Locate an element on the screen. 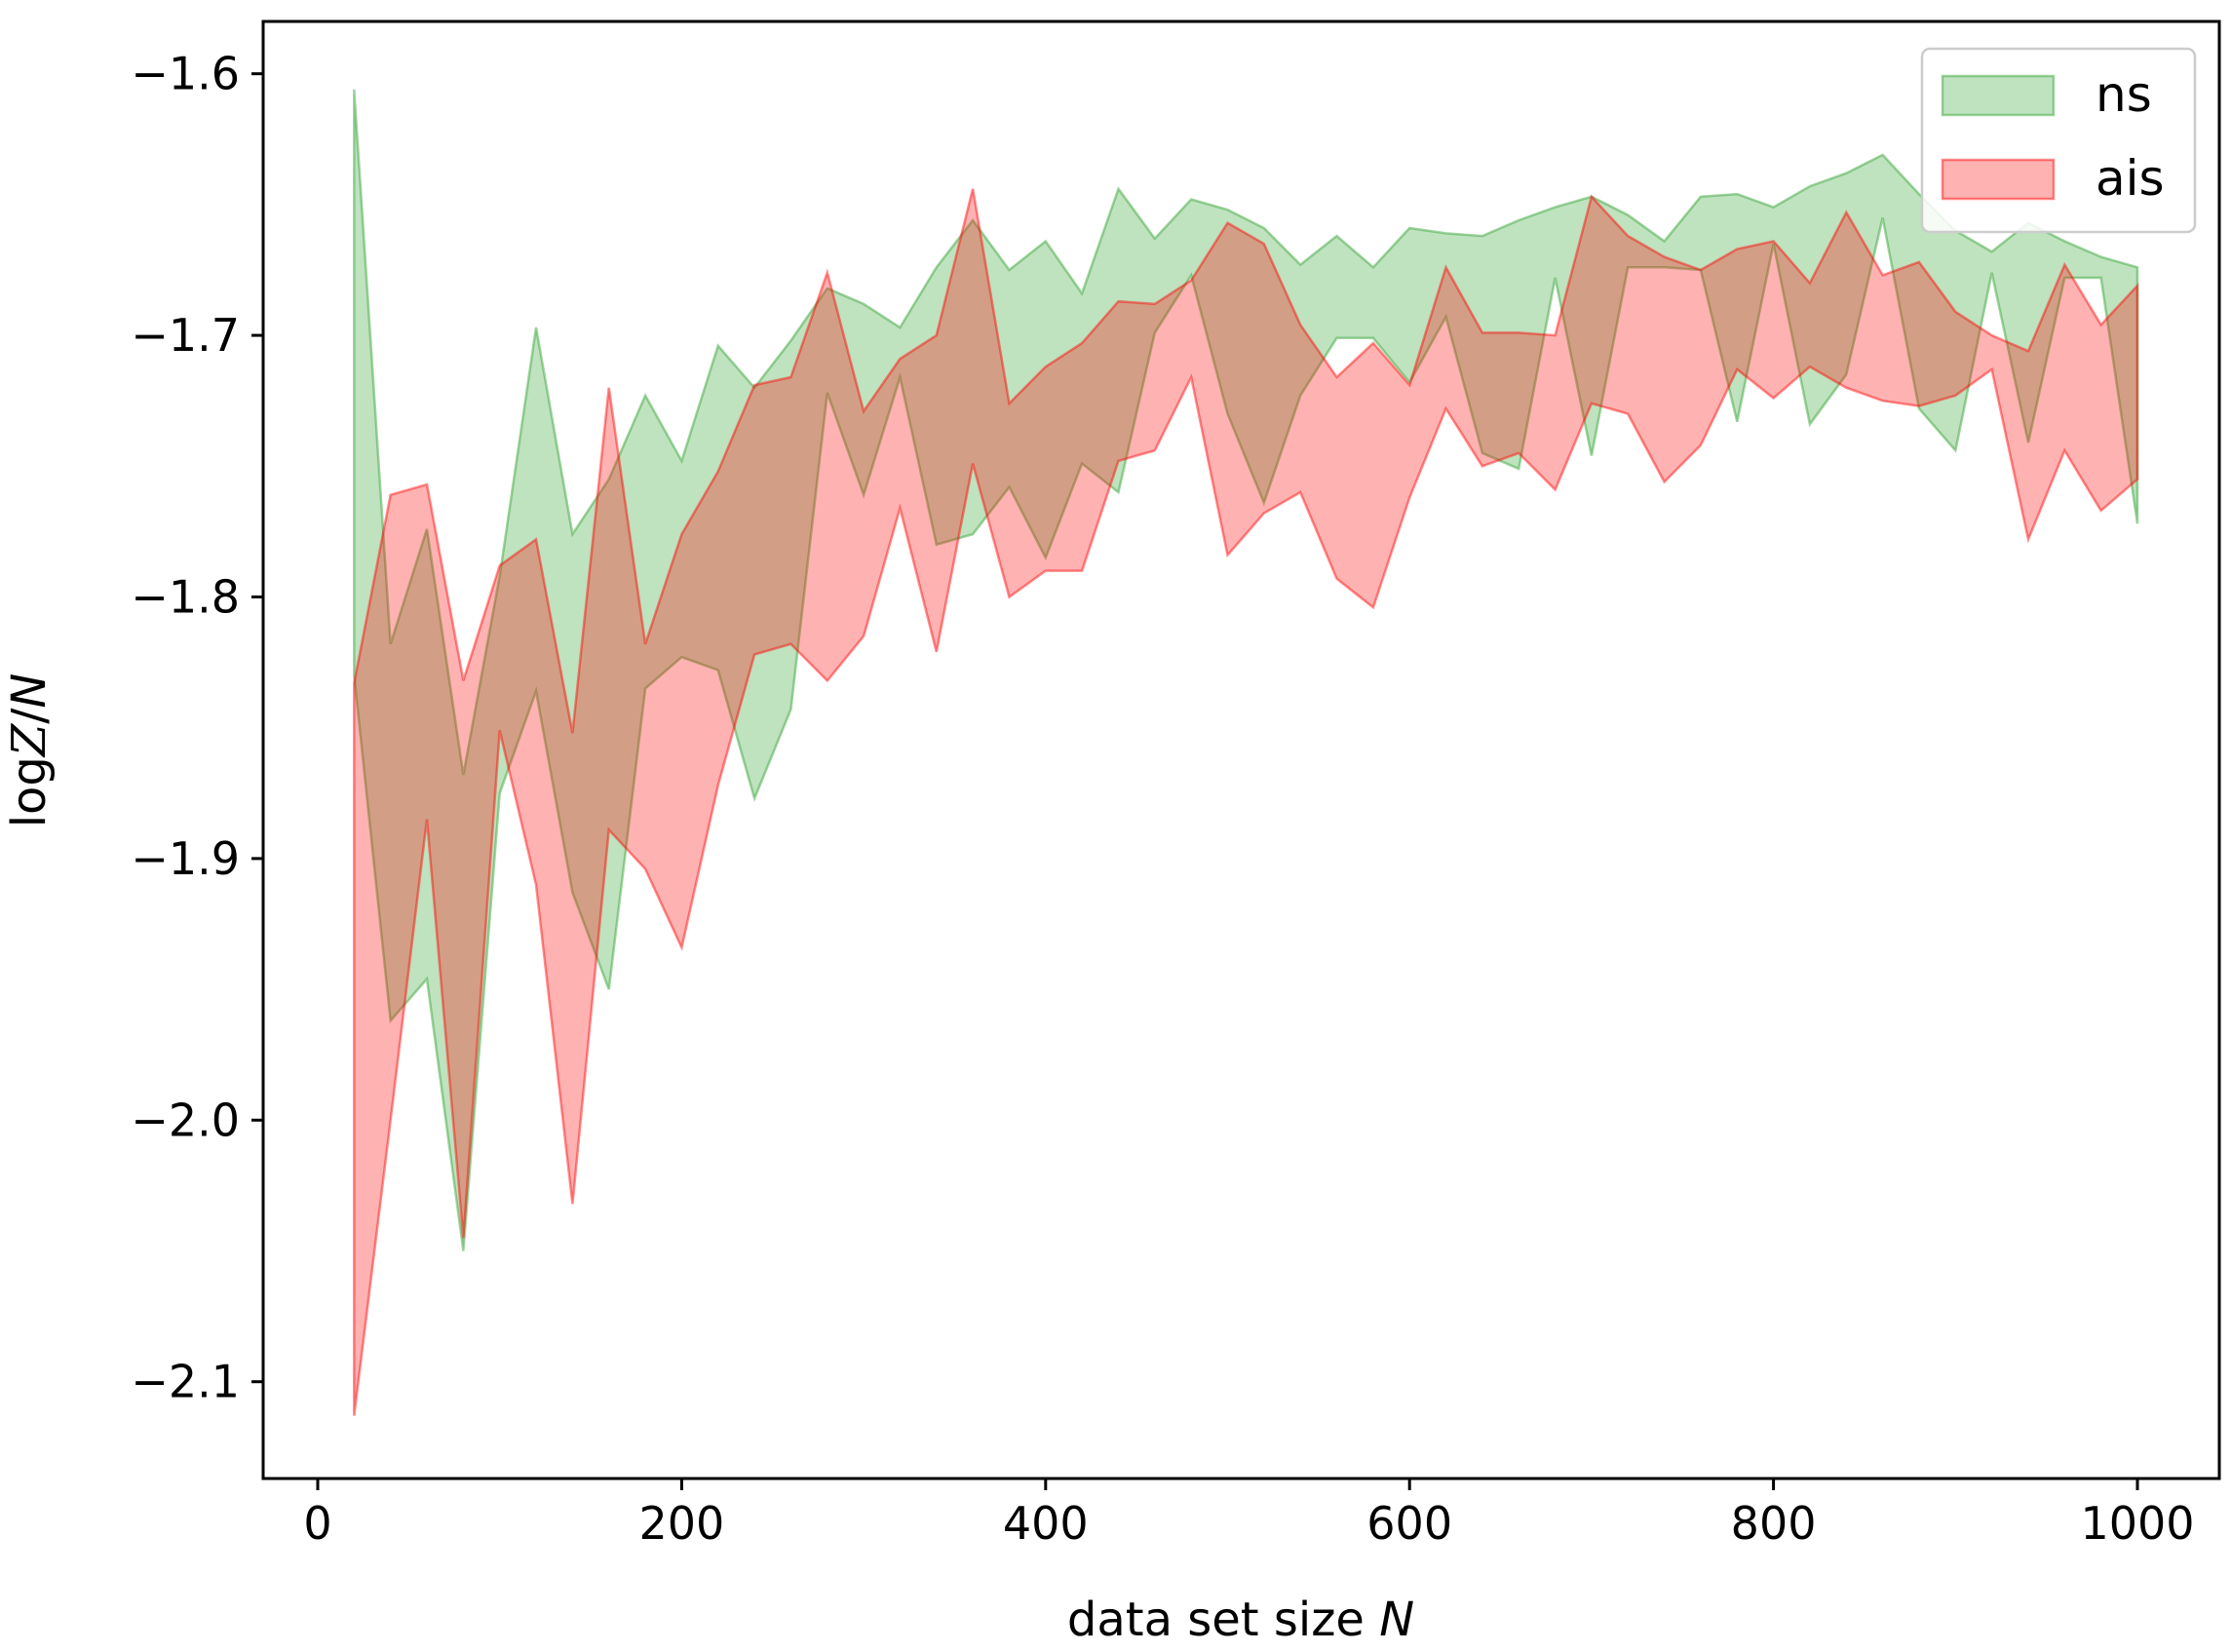 This screenshot has width=2231, height=1652. x-tick-label: 600 is located at coordinates (1409, 1523).